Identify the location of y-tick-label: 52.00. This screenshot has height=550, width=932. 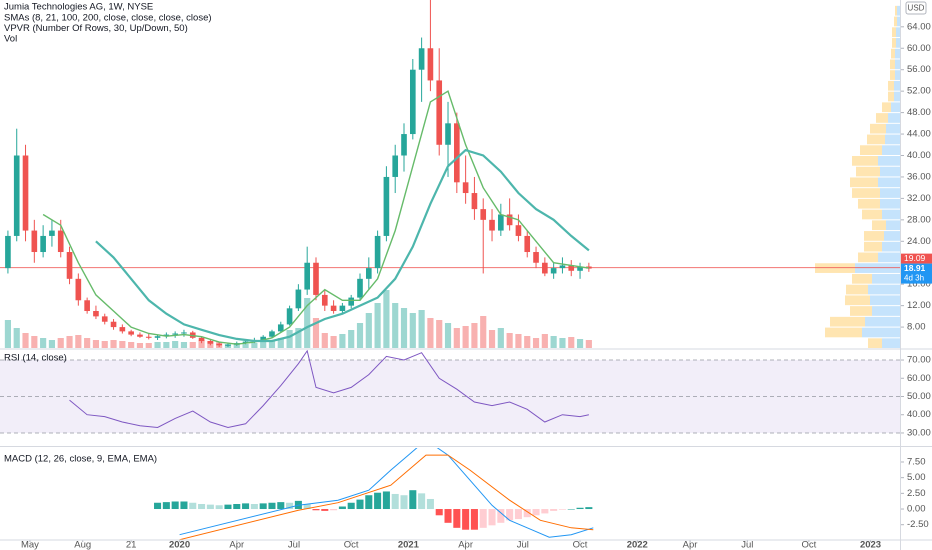
(919, 91).